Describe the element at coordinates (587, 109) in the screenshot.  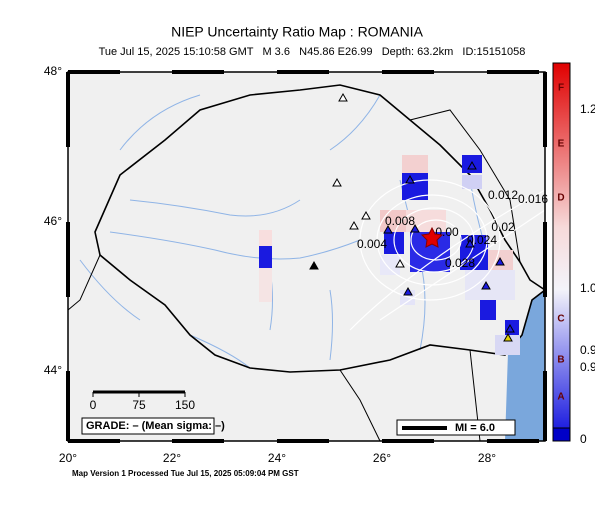
I see `colorbar-tick: 1.2` at that location.